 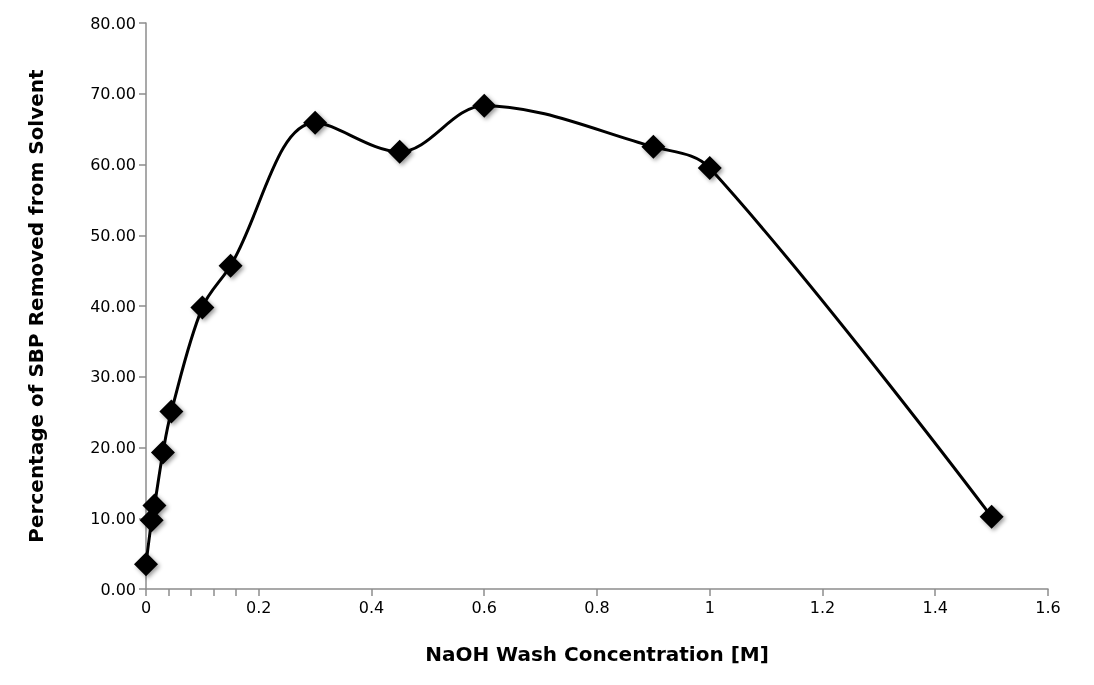 I want to click on x-tick-label: 0.6, so click(x=484, y=607).